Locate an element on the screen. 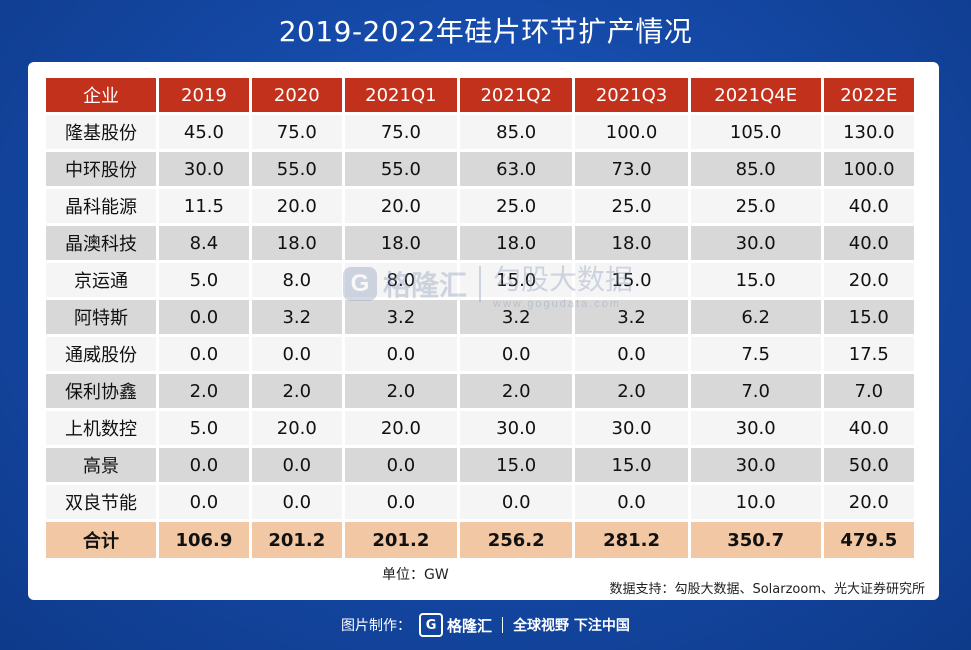 This screenshot has height=650, width=971. table-row: 晶科能源 11.5 20.0 20.0 25.0 25.0 25.0 40.0 is located at coordinates (481, 207).